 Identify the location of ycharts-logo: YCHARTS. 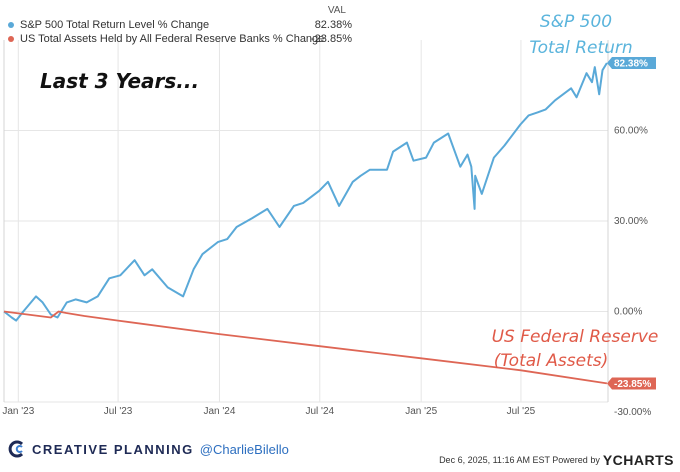
(638, 460).